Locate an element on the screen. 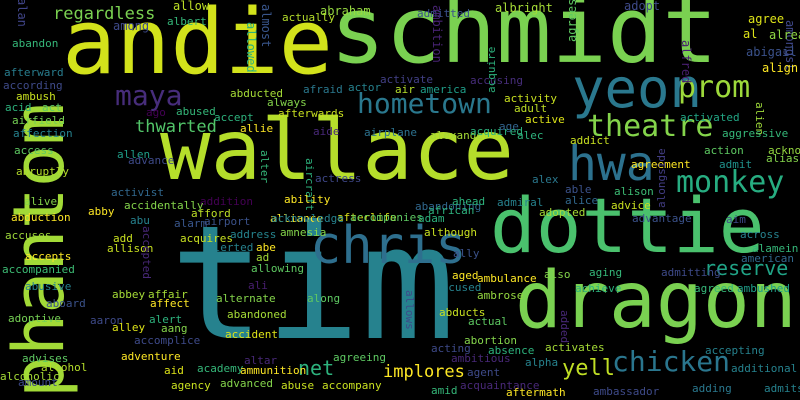 The height and width of the screenshot is (400, 800). word-155: abbey is located at coordinates (129, 294).